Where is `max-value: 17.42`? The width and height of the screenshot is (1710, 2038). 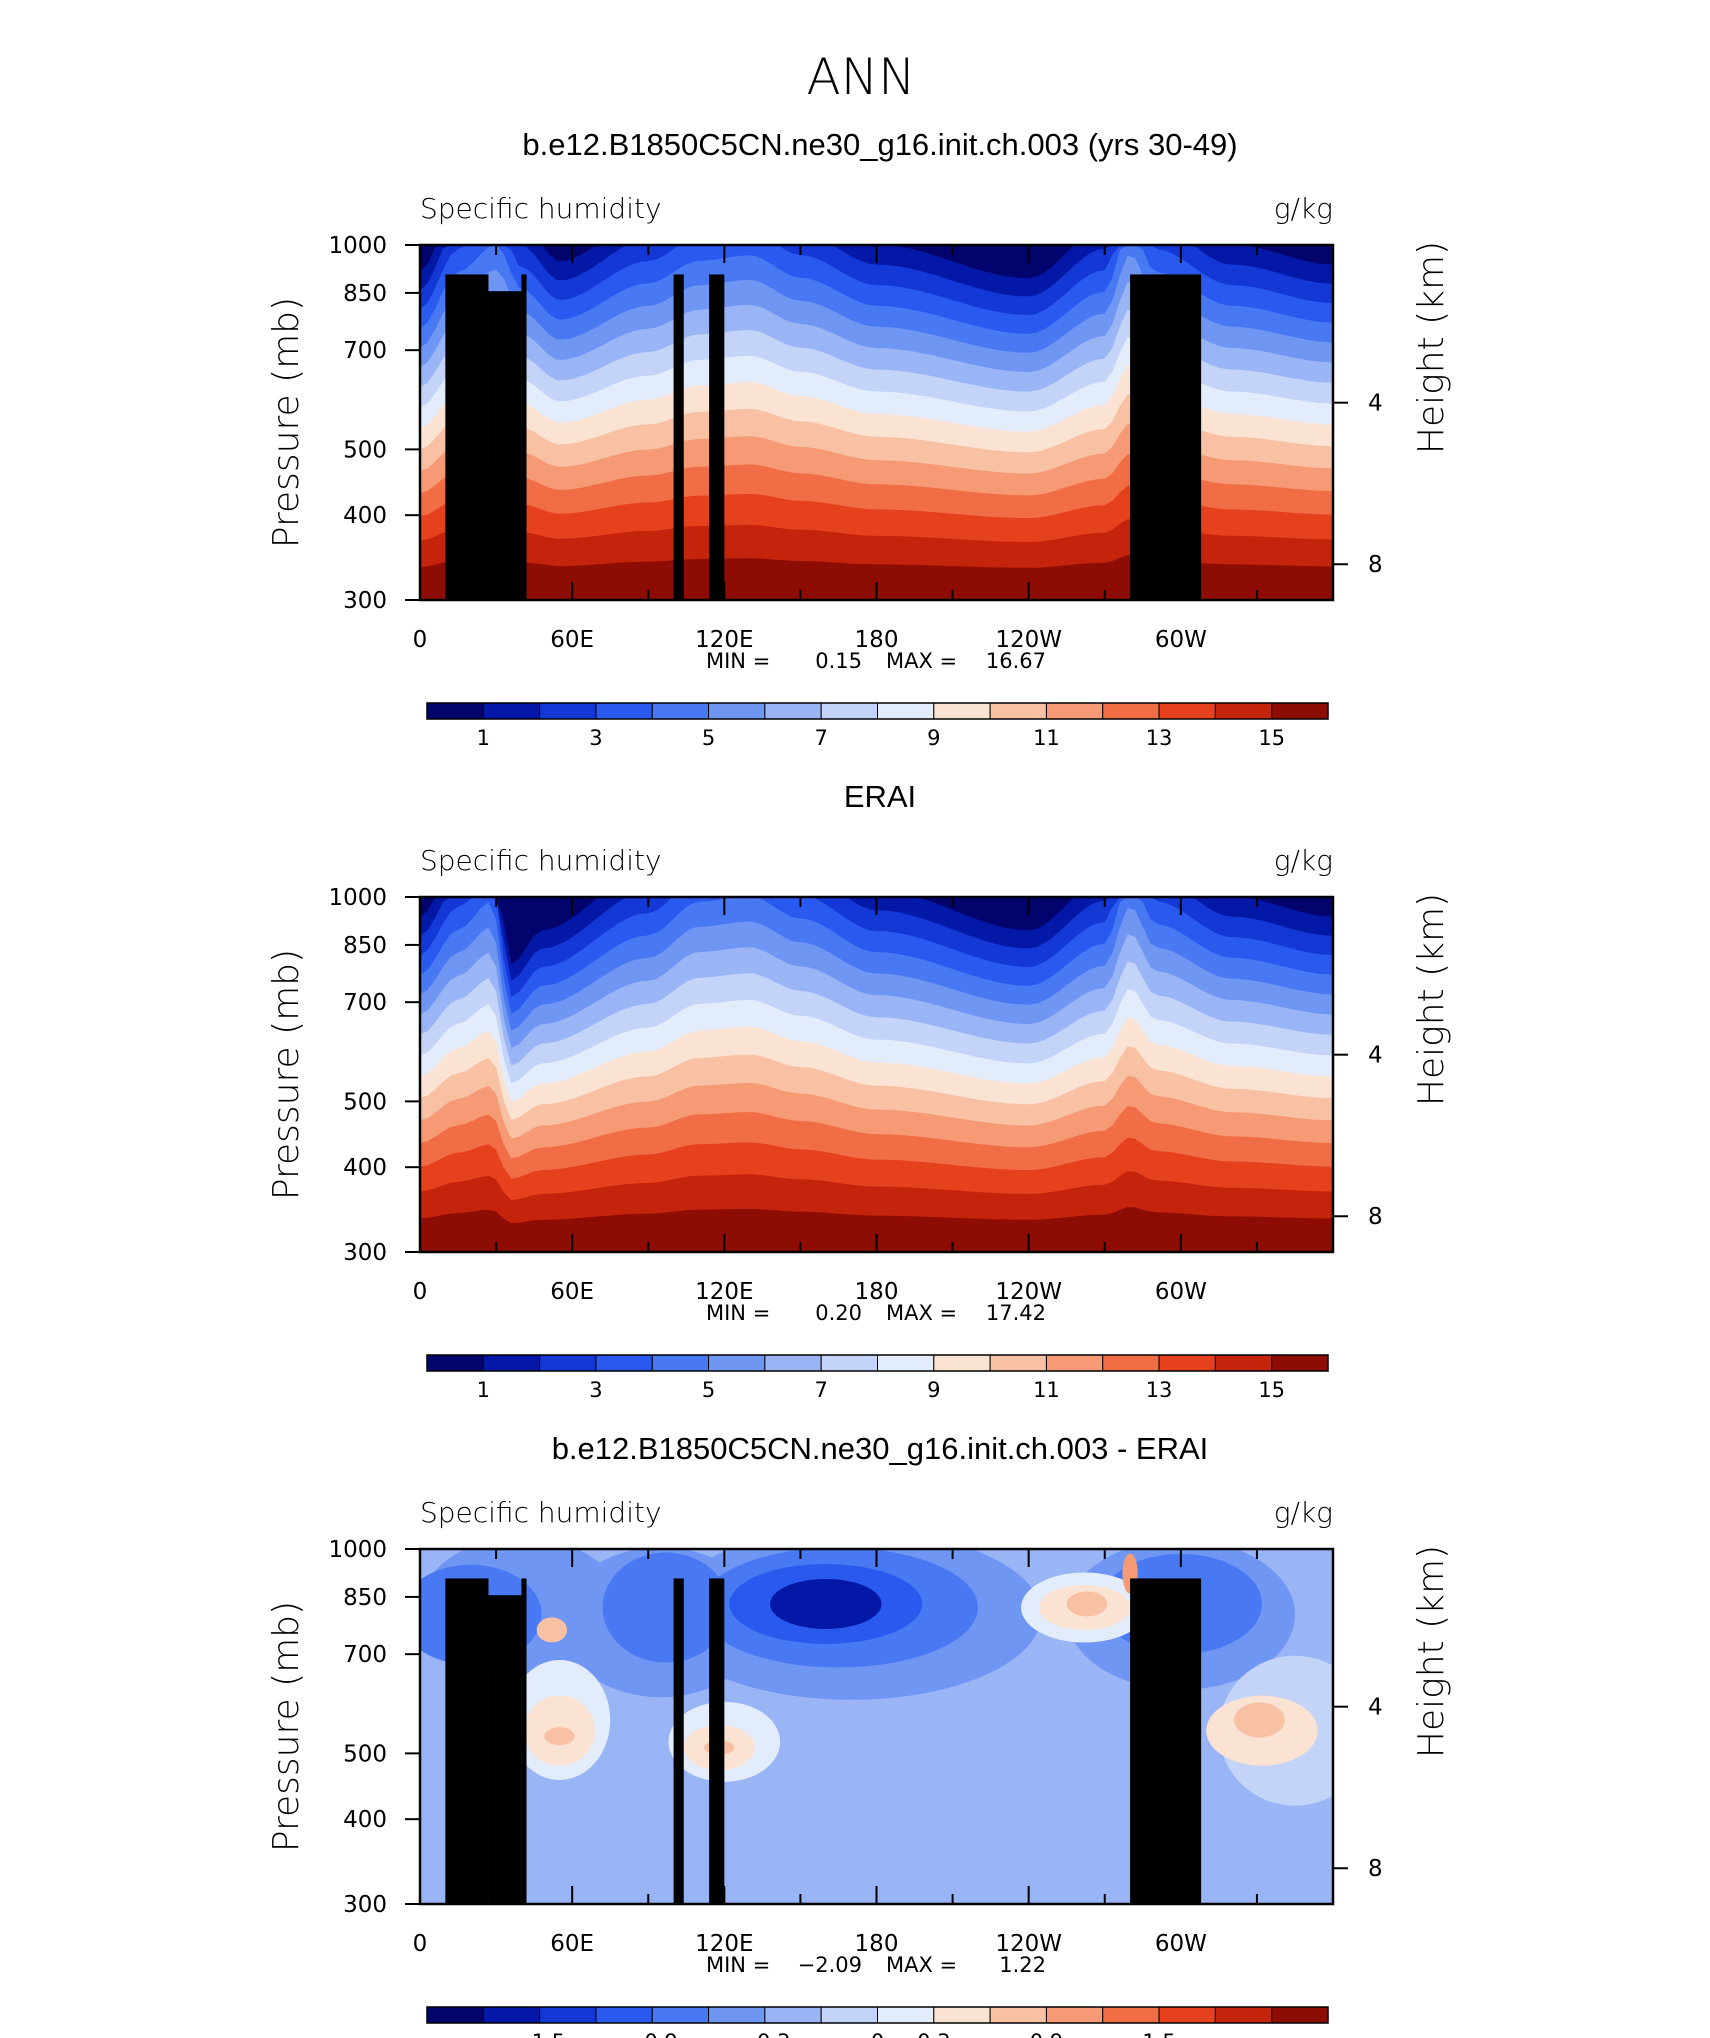
max-value: 17.42 is located at coordinates (1016, 1313).